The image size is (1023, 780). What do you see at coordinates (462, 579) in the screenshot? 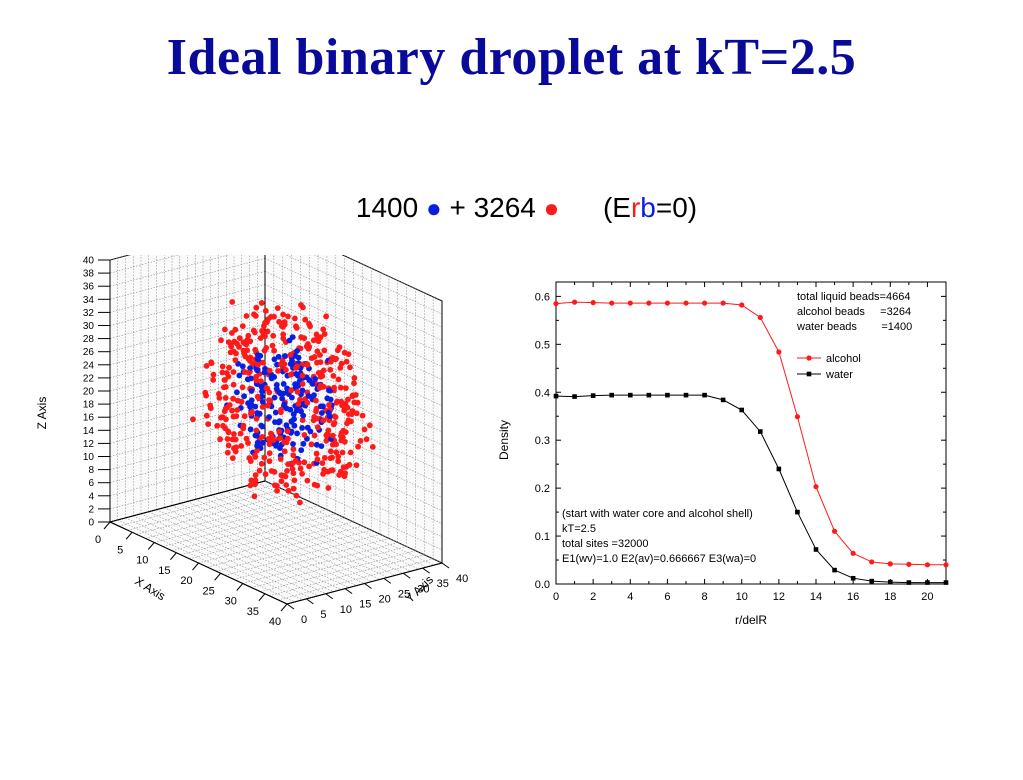
I see `y-tick-label: 40` at bounding box center [462, 579].